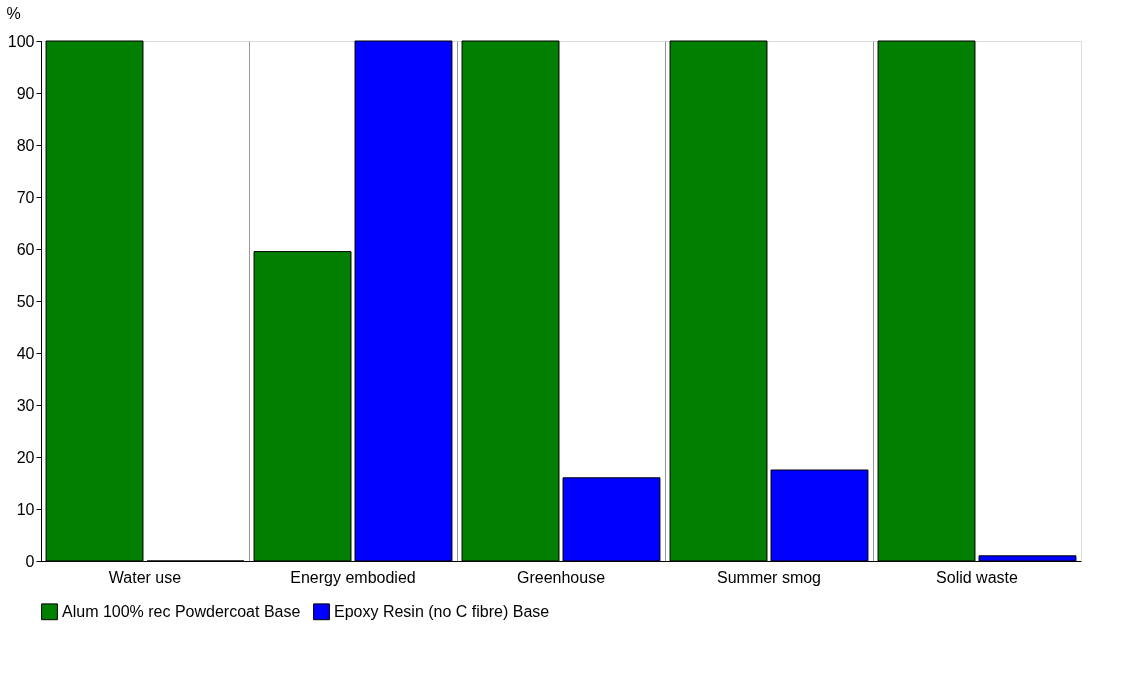 The image size is (1122, 691). What do you see at coordinates (25, 301) in the screenshot?
I see `y-tick-label: 50` at bounding box center [25, 301].